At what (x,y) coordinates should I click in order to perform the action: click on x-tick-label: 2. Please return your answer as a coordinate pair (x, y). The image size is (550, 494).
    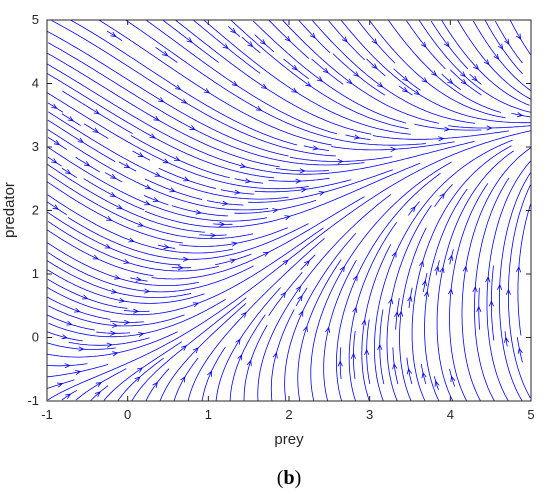
    Looking at the image, I should click on (288, 414).